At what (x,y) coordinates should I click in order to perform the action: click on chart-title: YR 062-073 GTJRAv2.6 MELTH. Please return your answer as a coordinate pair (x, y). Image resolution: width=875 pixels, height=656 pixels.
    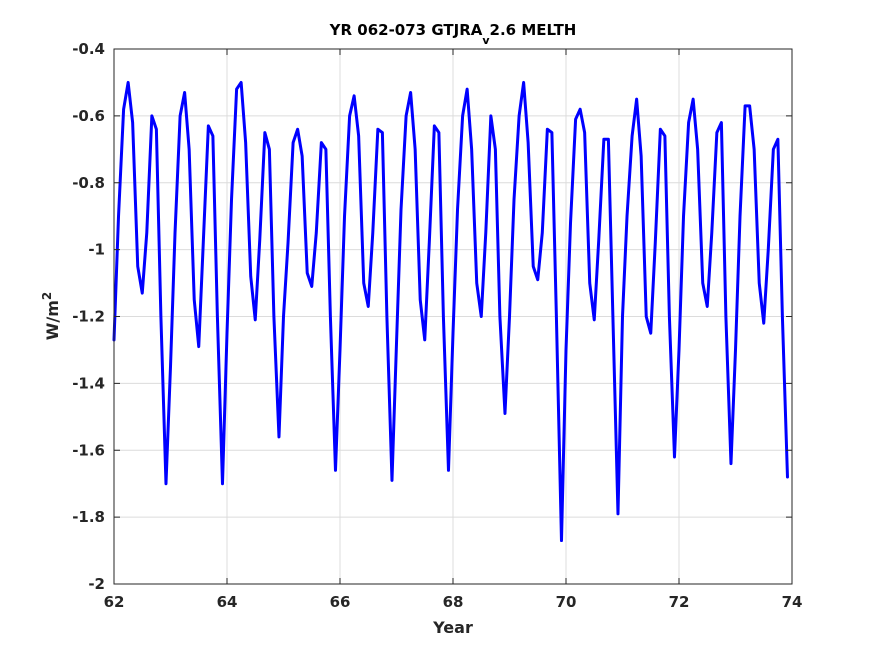
    Looking at the image, I should click on (453, 34).